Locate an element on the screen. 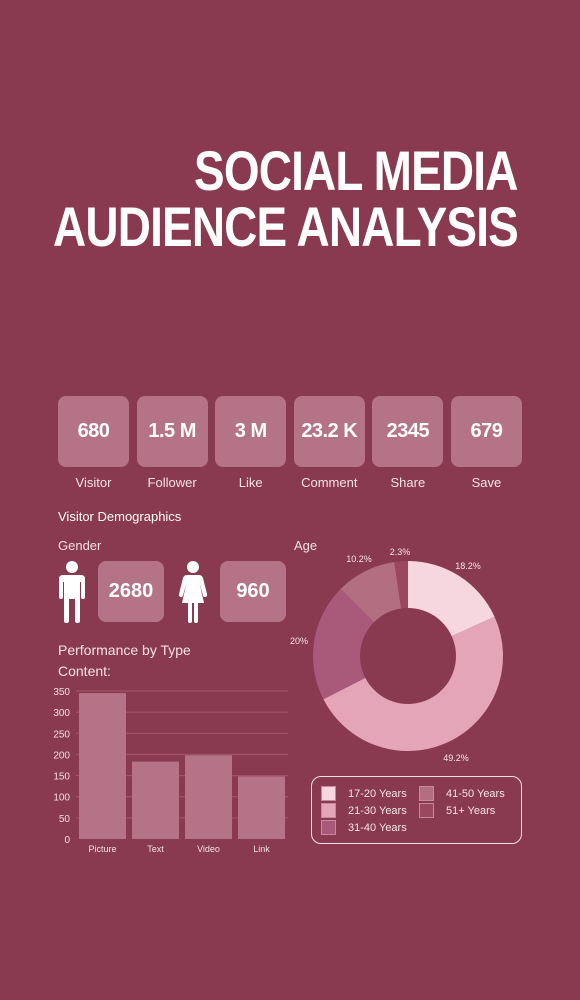 The image size is (580, 1000). stat-label: Like is located at coordinates (250, 482).